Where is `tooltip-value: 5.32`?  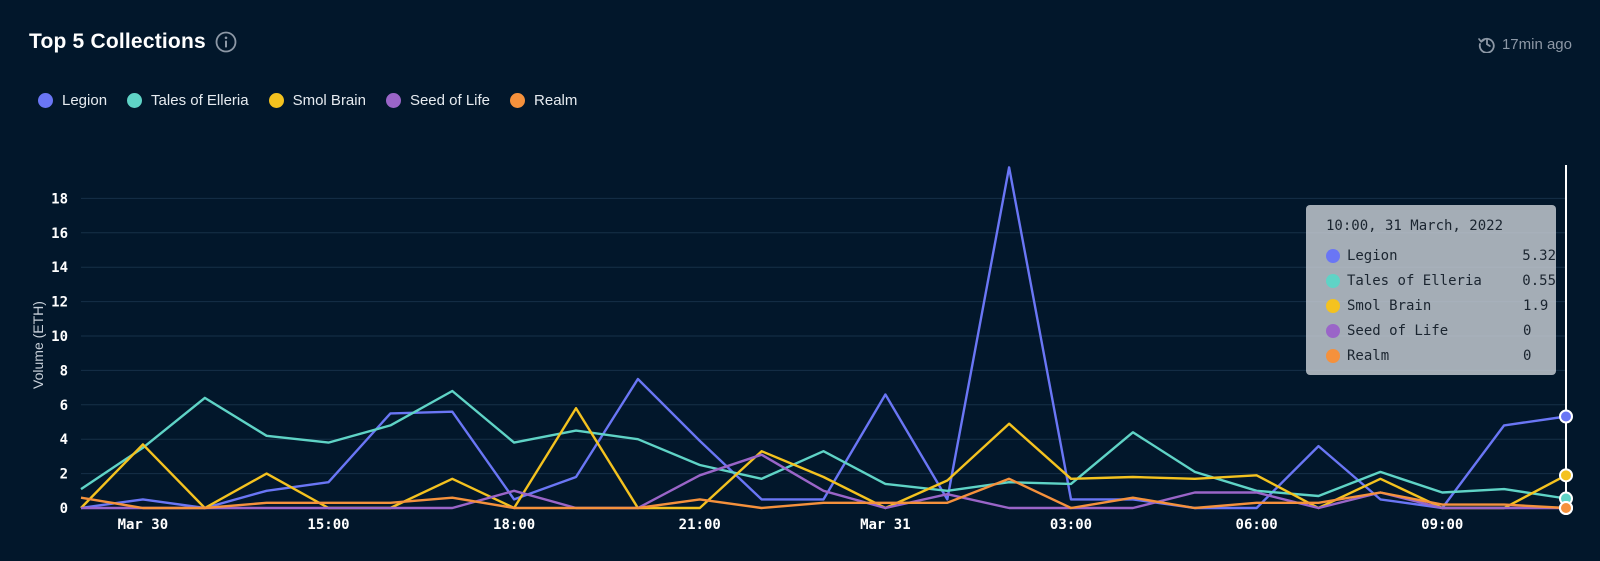 tooltip-value: 5.32 is located at coordinates (1539, 255).